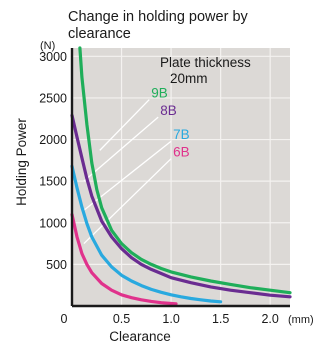  What do you see at coordinates (56, 265) in the screenshot?
I see `y-tick-label-0: 500` at bounding box center [56, 265].